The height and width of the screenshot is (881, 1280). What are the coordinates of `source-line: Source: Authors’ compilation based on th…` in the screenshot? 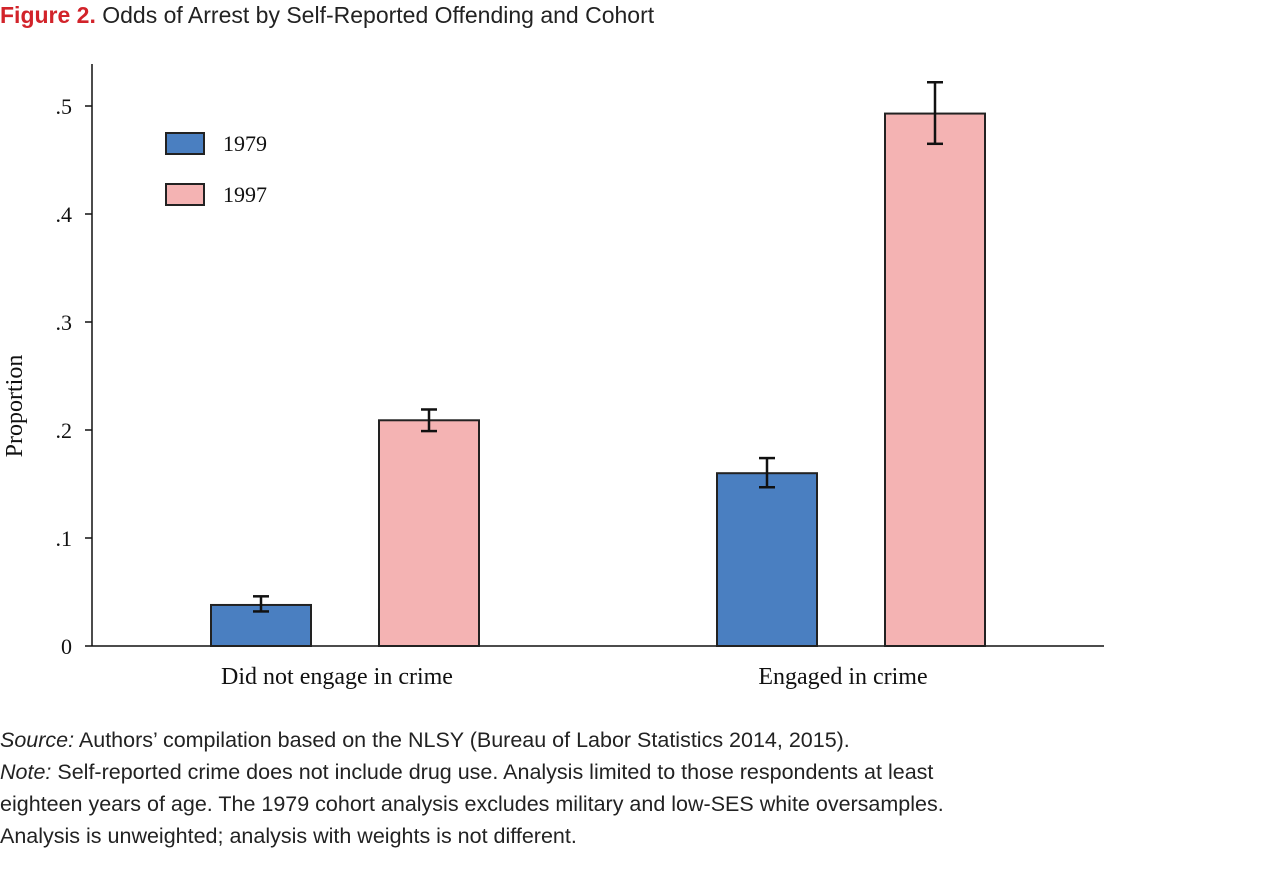 It's located at (640, 740).